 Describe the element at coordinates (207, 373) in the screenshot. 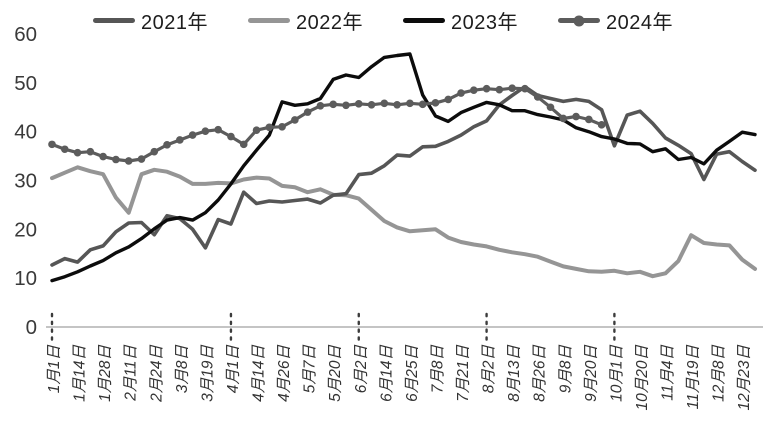

I see `x-axis-label: 3月19日` at that location.